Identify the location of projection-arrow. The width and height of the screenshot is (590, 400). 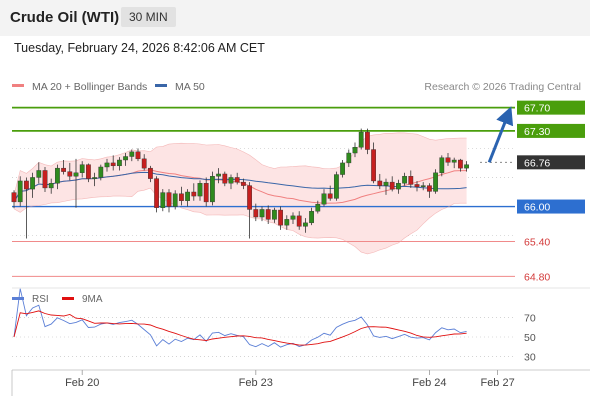
(500, 134).